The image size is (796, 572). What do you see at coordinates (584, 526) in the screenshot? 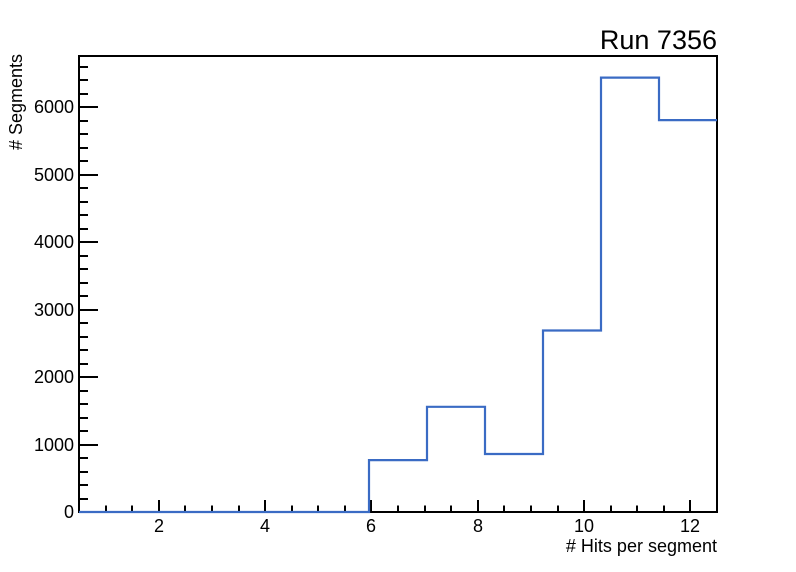
I see `x-tick-label: 10` at bounding box center [584, 526].